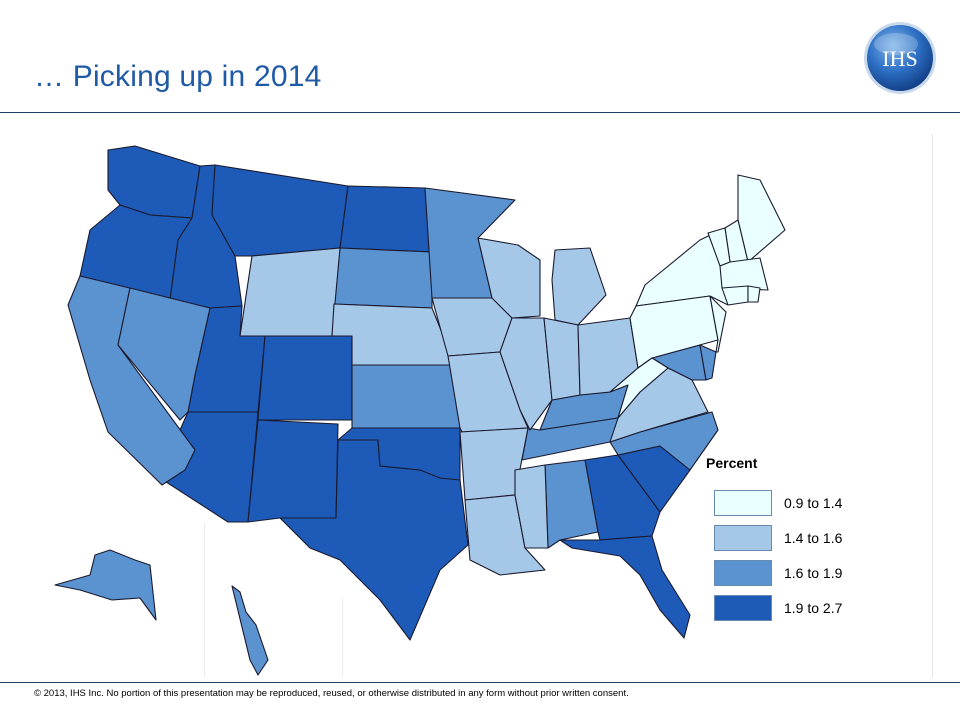 The image size is (960, 720). Describe the element at coordinates (290, 292) in the screenshot. I see `state-wy` at that location.